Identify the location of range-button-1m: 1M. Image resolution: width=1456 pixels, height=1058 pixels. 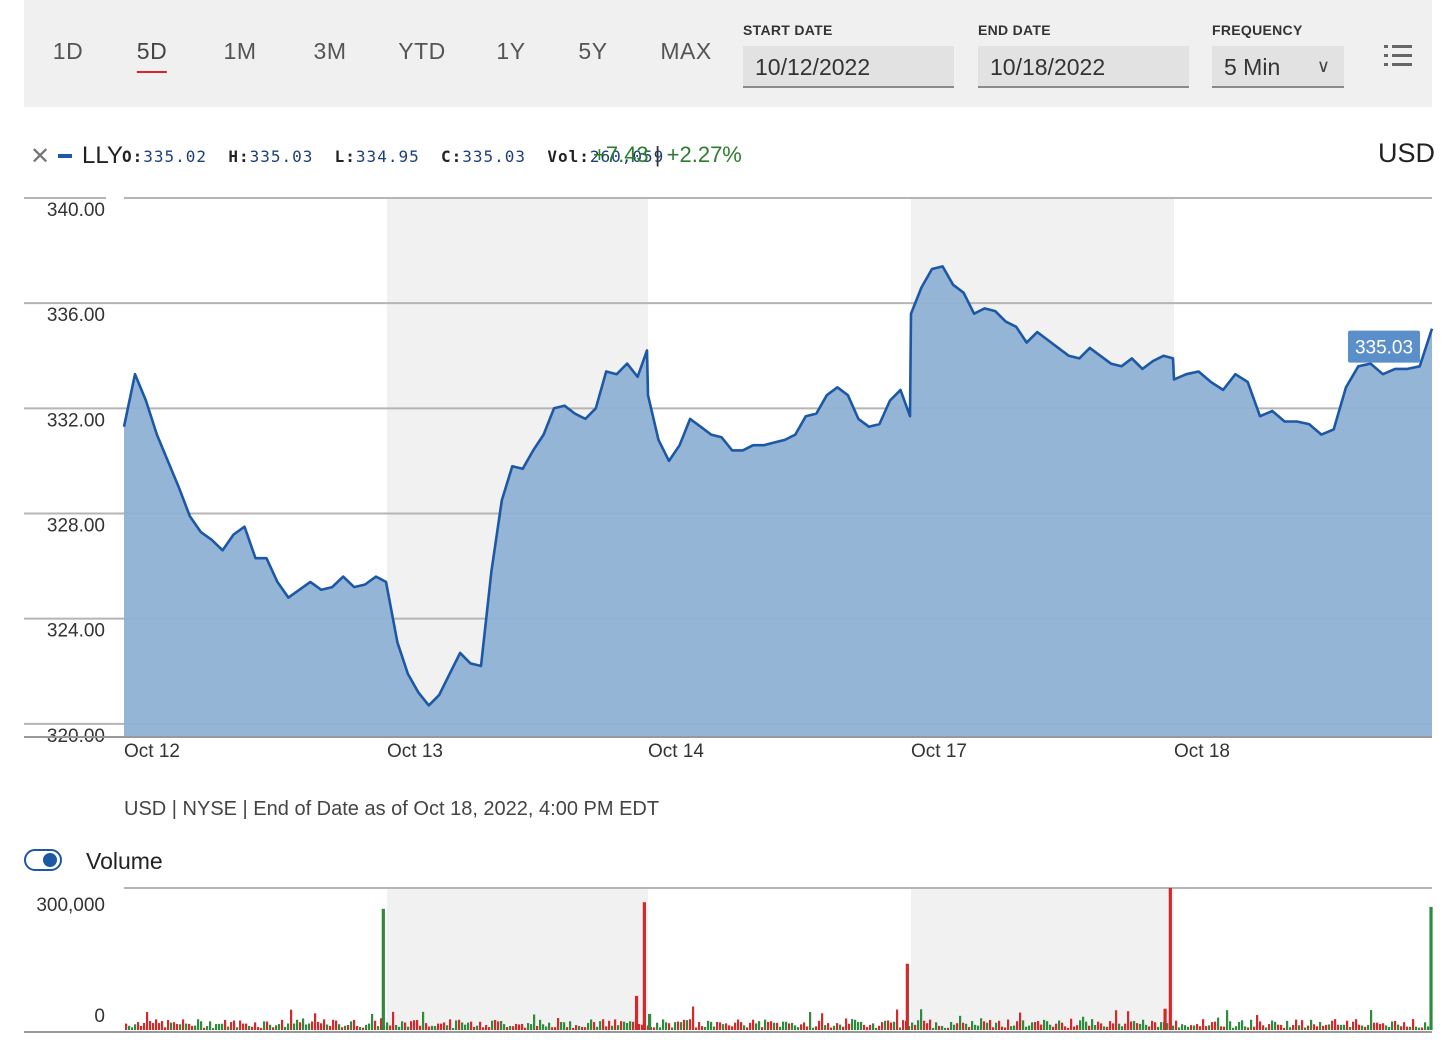
(240, 51).